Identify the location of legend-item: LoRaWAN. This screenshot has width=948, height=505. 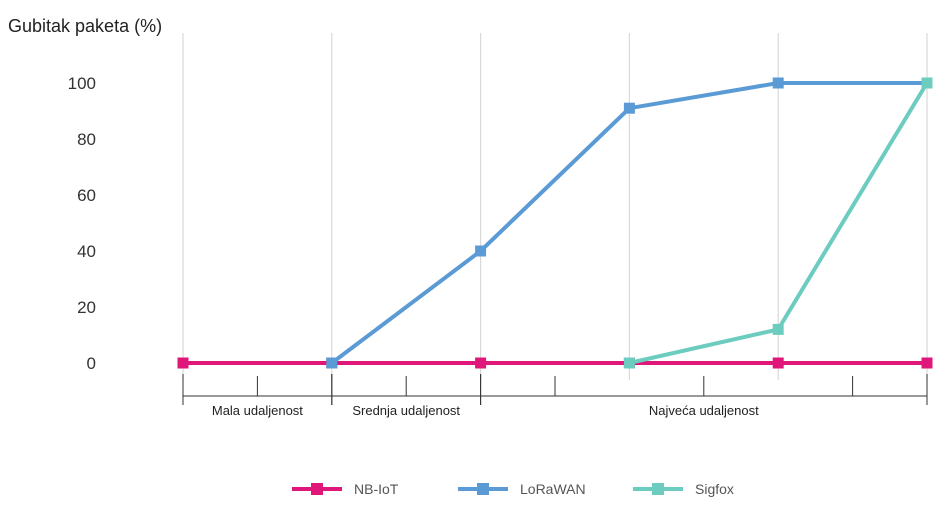
(522, 489).